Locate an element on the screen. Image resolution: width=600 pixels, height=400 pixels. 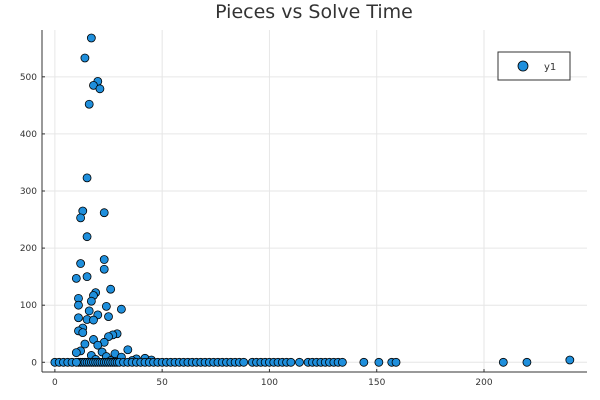
y-tick-label: 100 is located at coordinates (28, 306).